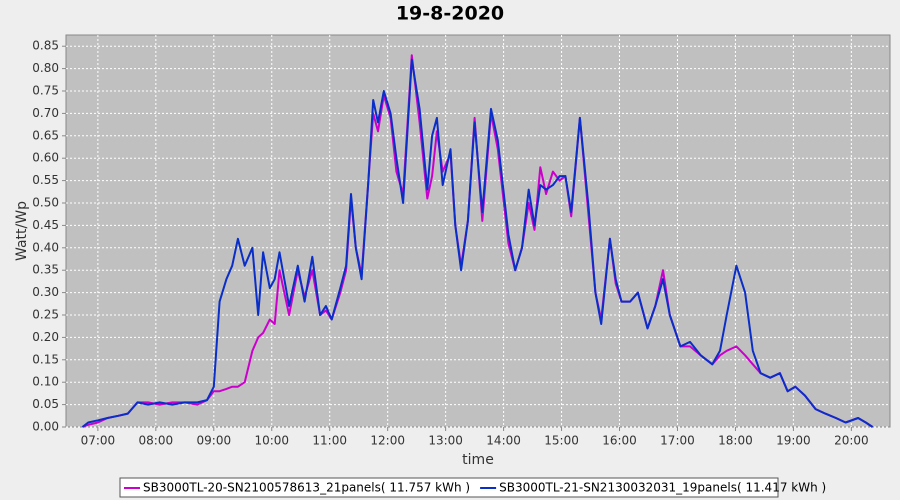 This screenshot has width=900, height=500. I want to click on y-tick-label: 0.75, so click(45, 91).